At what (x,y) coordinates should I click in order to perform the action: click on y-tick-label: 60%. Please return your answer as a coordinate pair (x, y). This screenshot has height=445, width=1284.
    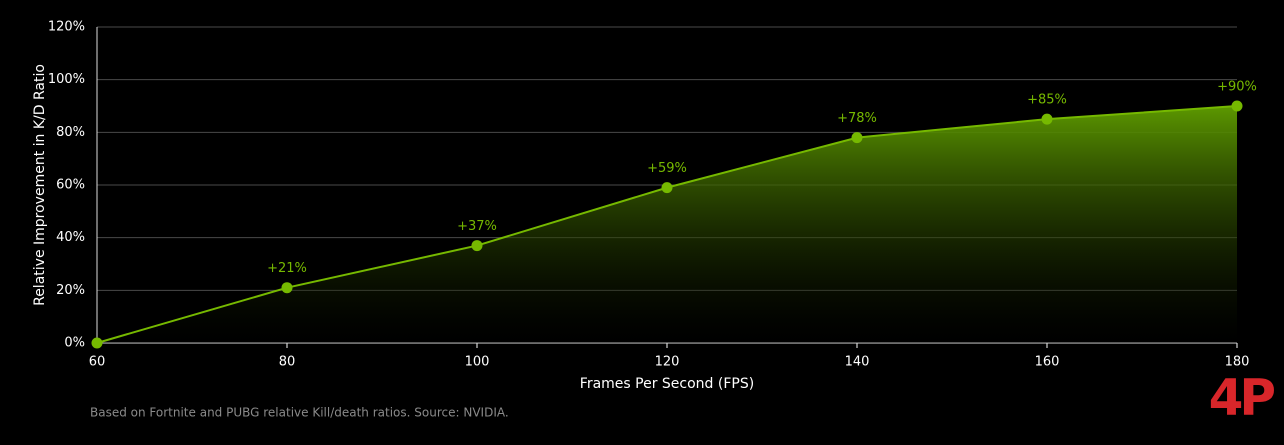
    Looking at the image, I should click on (70, 185).